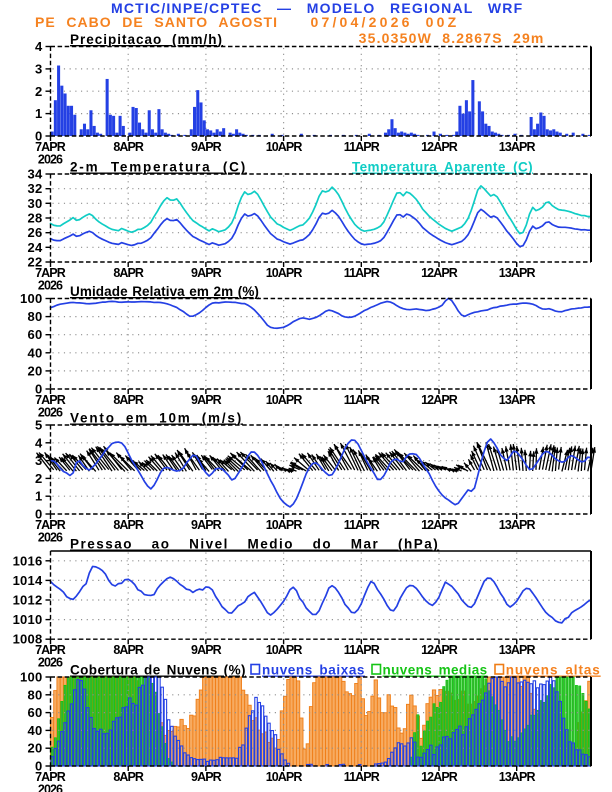 The height and width of the screenshot is (792, 612). I want to click on svg-text: Vento em 10m (m/s), so click(156, 418).